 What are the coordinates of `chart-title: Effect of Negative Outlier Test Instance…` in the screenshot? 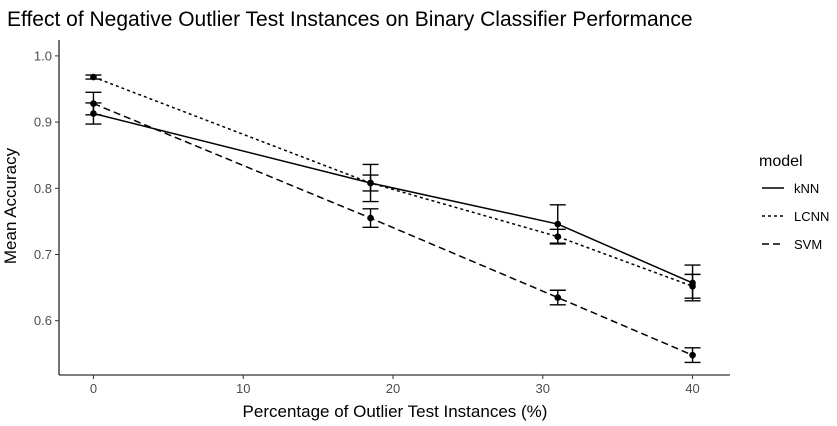 It's located at (350, 19).